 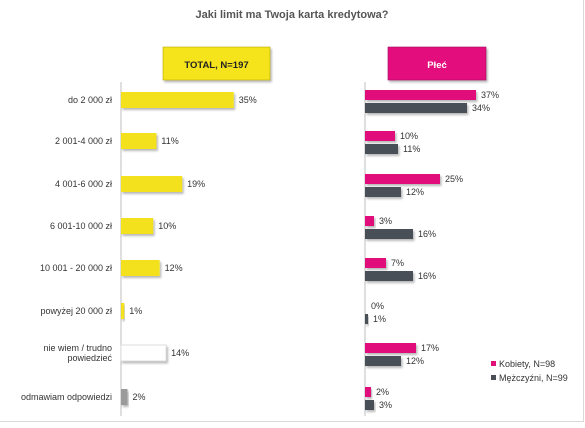 I want to click on category-label: 6 001-10 000 zł, so click(x=81, y=226).